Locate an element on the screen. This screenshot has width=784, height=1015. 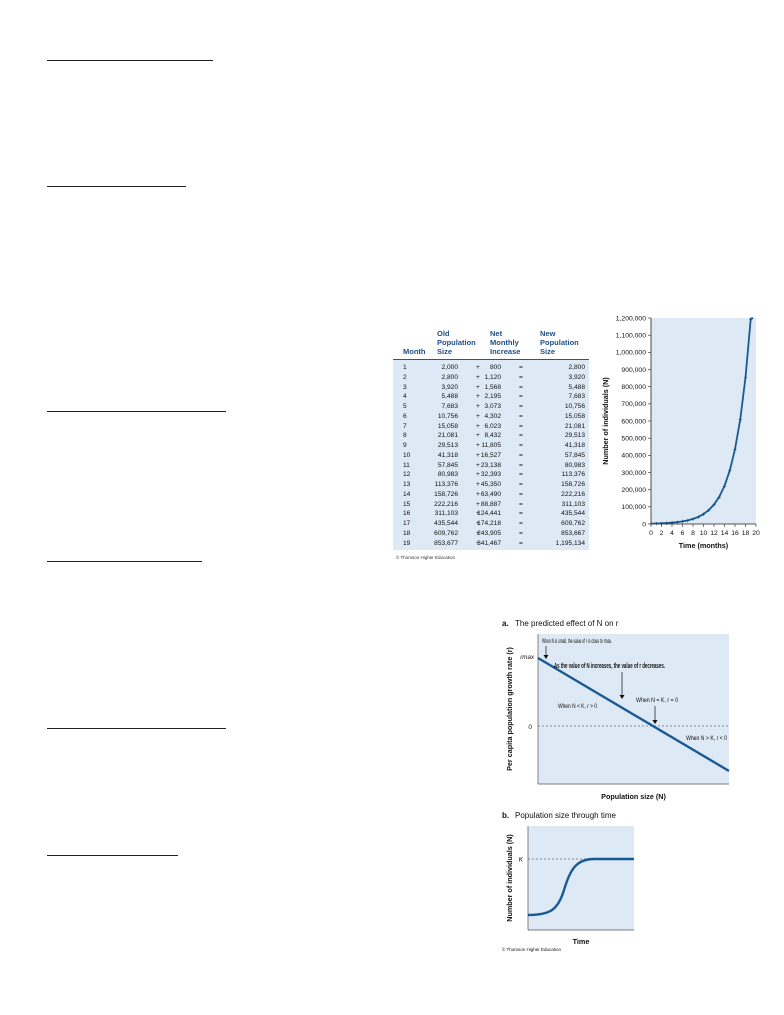
y-tick-label: 200,000 is located at coordinates (633, 490).